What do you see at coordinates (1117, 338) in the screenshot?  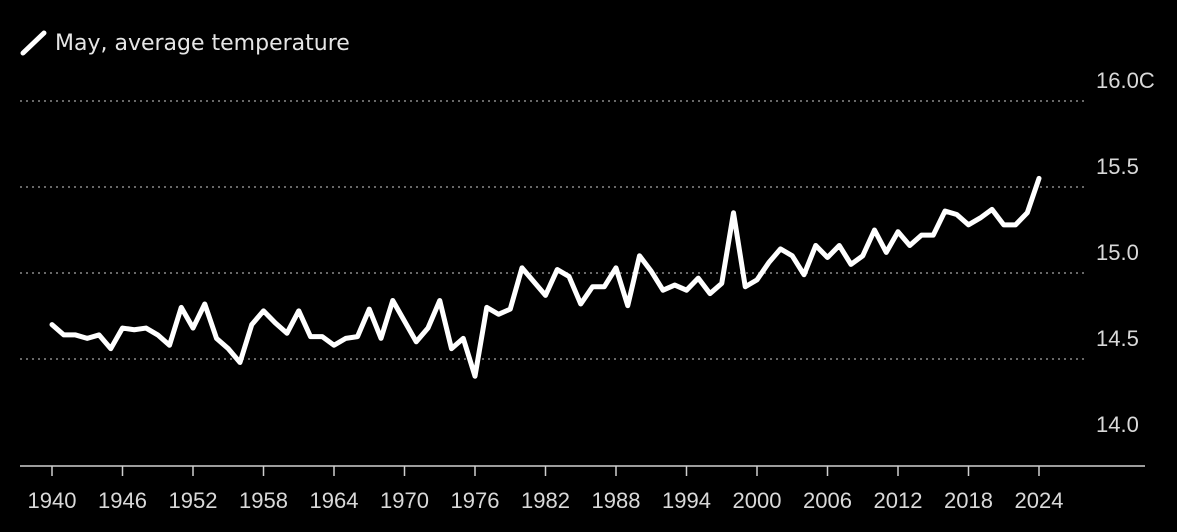 I see `y-tick-label: 14.5` at bounding box center [1117, 338].